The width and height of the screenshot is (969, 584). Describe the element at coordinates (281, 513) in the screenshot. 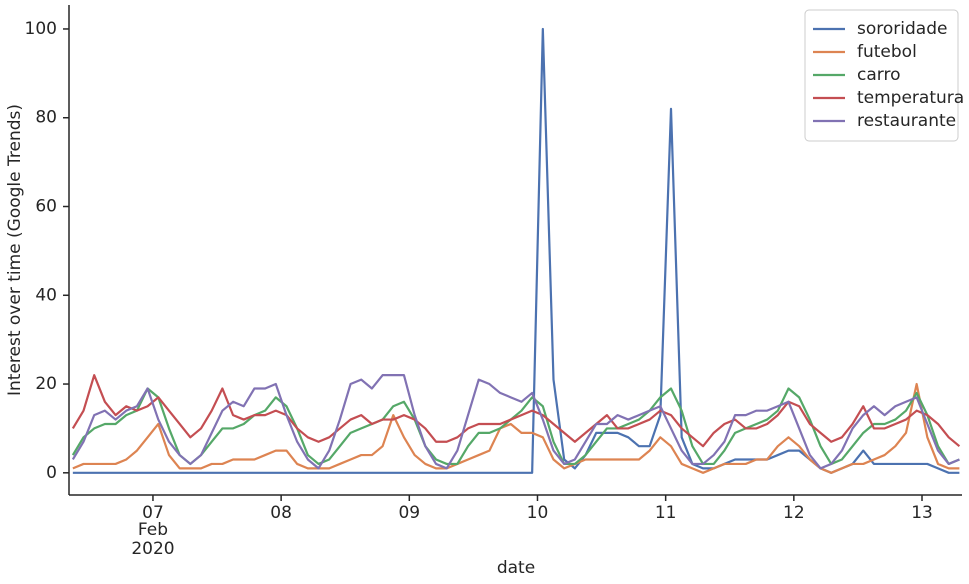

I see `x-tick-label: 08` at that location.